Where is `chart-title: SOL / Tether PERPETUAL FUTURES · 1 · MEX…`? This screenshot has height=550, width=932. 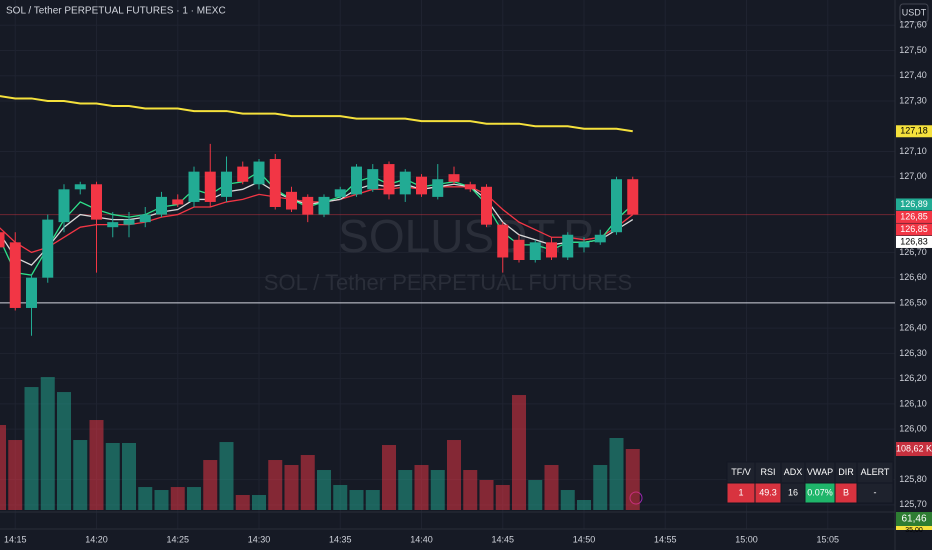
chart-title: SOL / Tether PERPETUAL FUTURES · 1 · MEX… is located at coordinates (116, 11).